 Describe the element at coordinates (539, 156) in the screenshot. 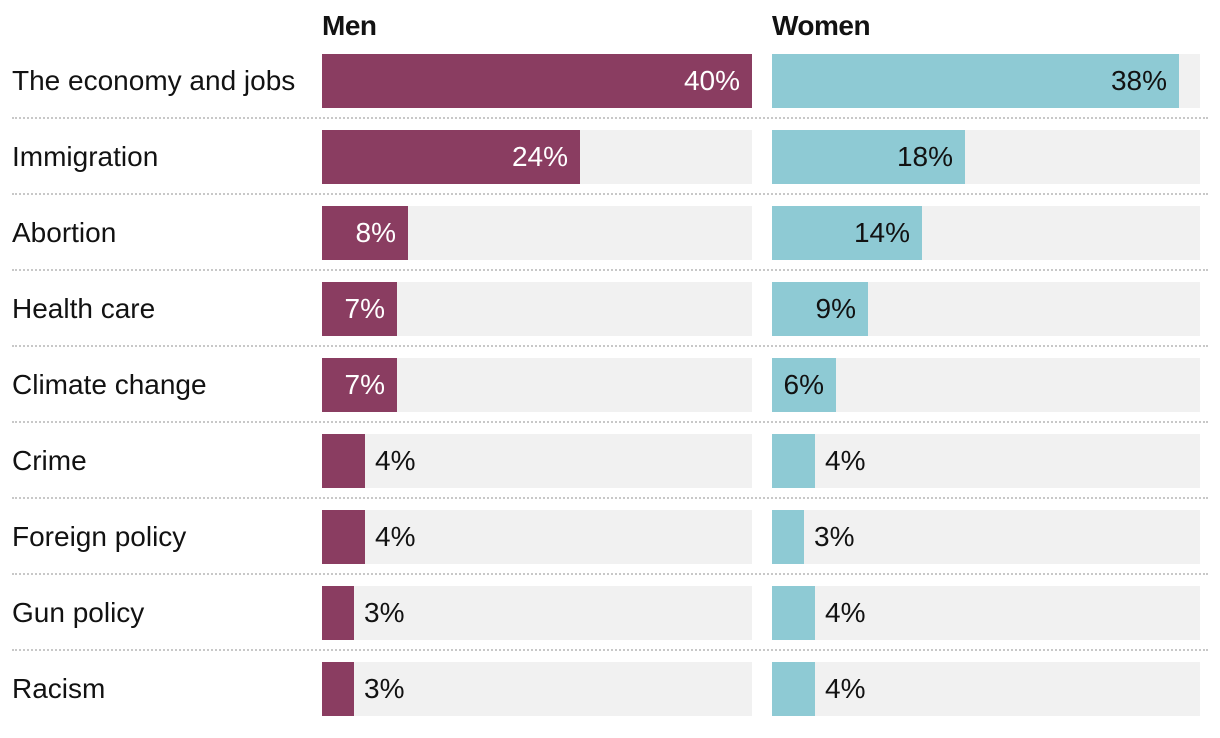

I see `men-value-label: 24%` at that location.